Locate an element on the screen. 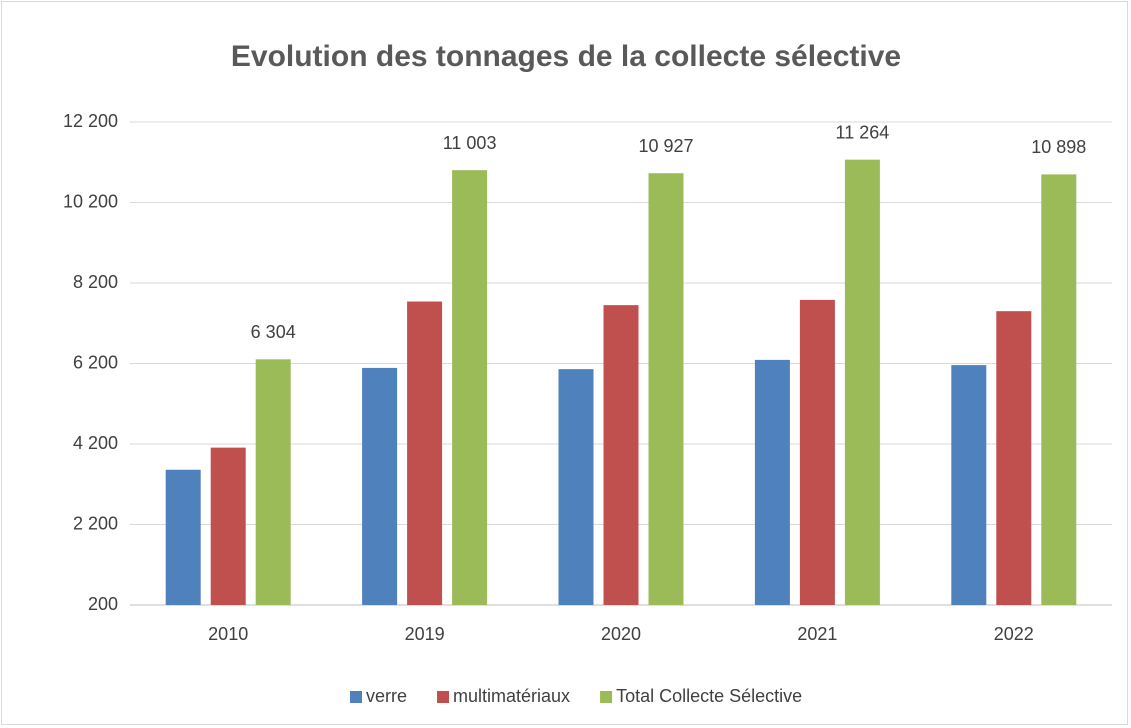  y-tick-label: 8 200 is located at coordinates (95, 282).